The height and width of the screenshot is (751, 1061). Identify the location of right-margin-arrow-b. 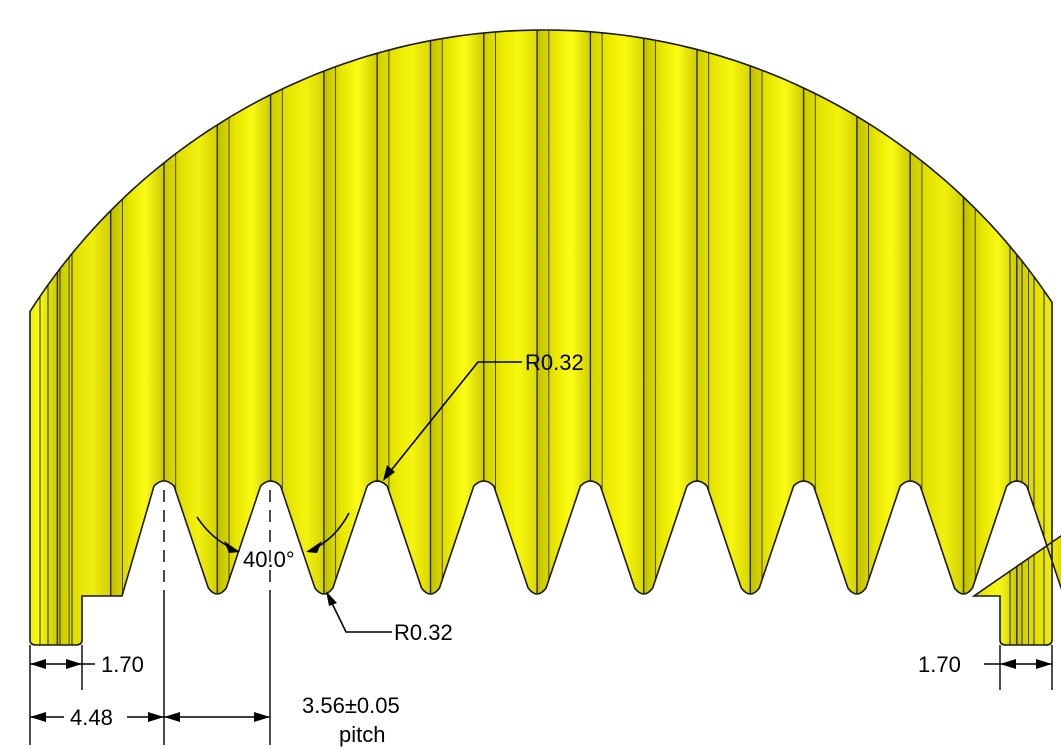
(1044, 664).